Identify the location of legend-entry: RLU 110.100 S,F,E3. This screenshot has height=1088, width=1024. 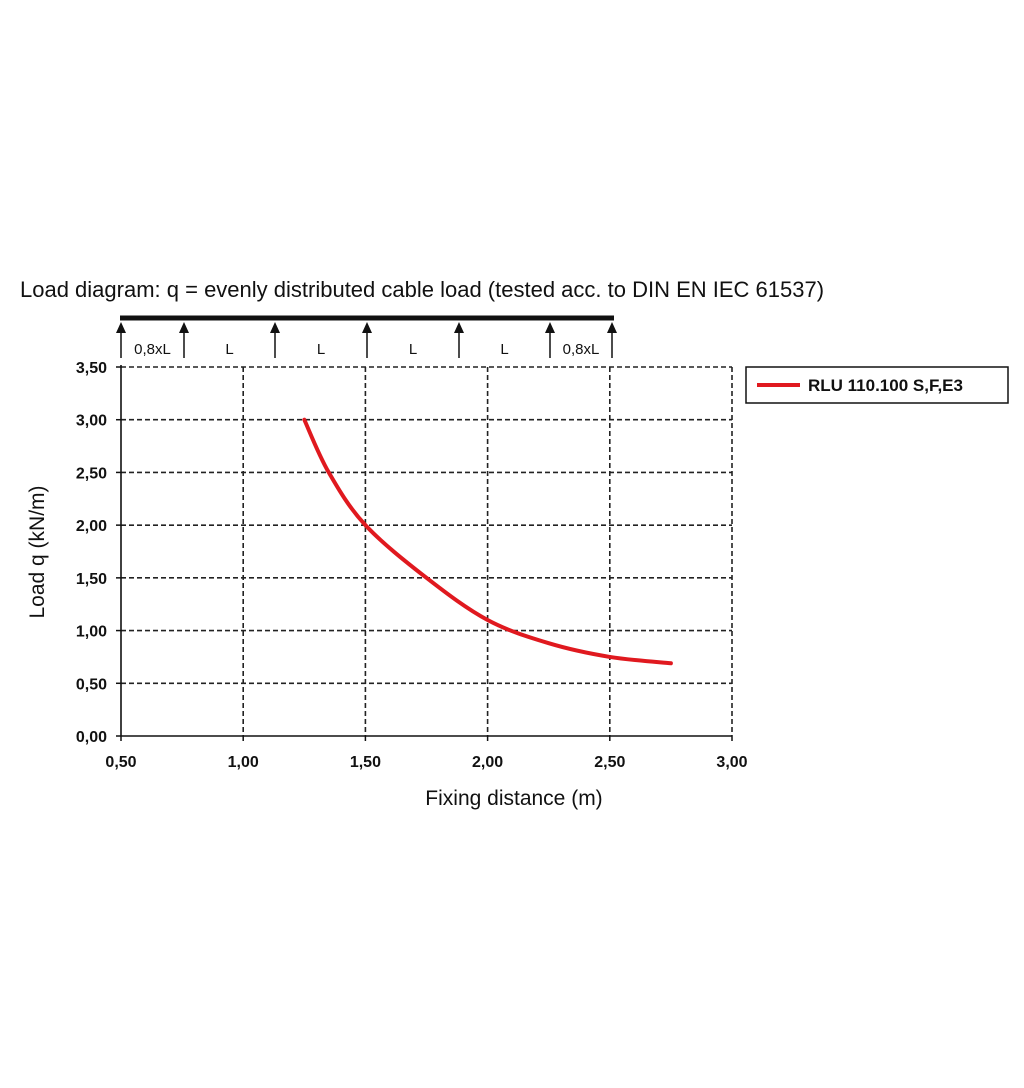
(885, 385).